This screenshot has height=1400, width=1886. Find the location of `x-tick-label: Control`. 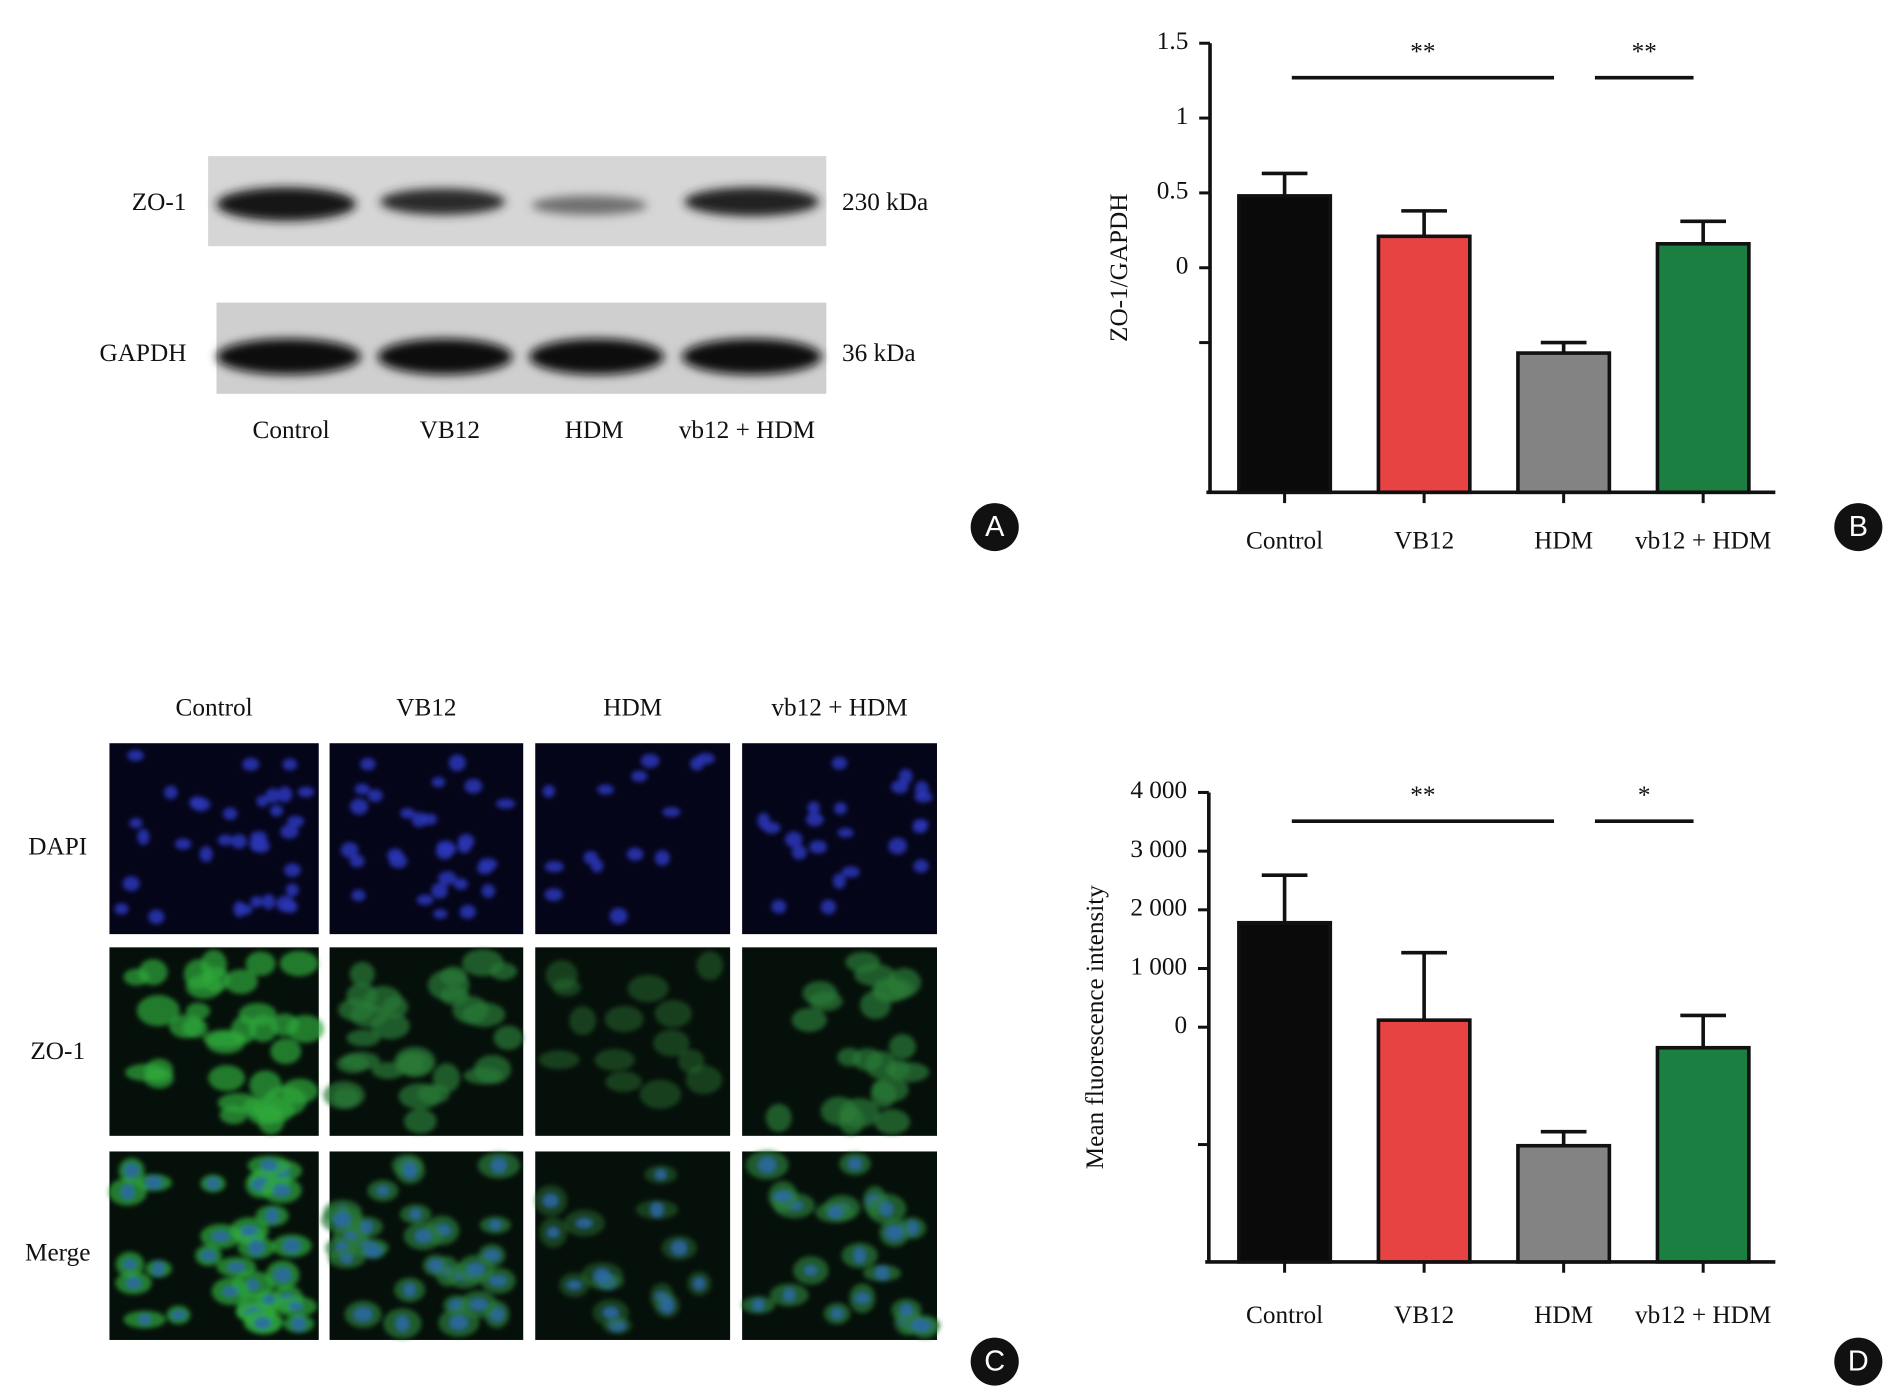

x-tick-label: Control is located at coordinates (1284, 541).